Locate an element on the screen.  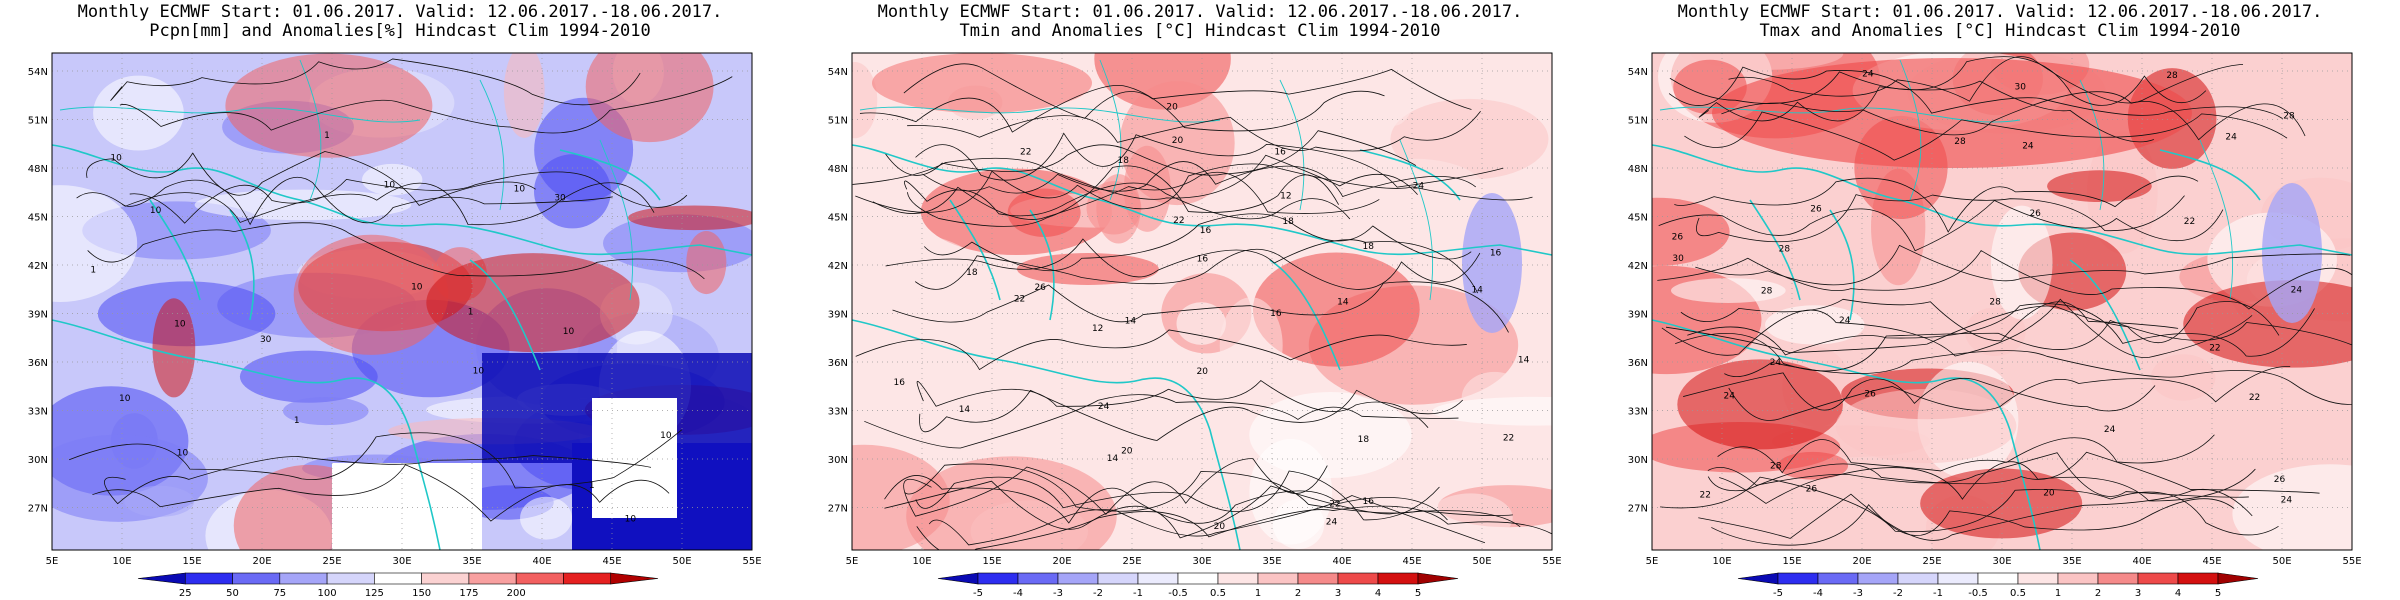
colorbar-tick-label: 0.5 is located at coordinates (1218, 593).